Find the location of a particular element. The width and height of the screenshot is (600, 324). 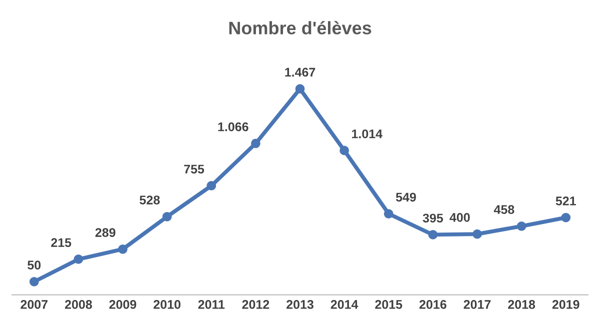

data-label: 1.066 is located at coordinates (233, 127).